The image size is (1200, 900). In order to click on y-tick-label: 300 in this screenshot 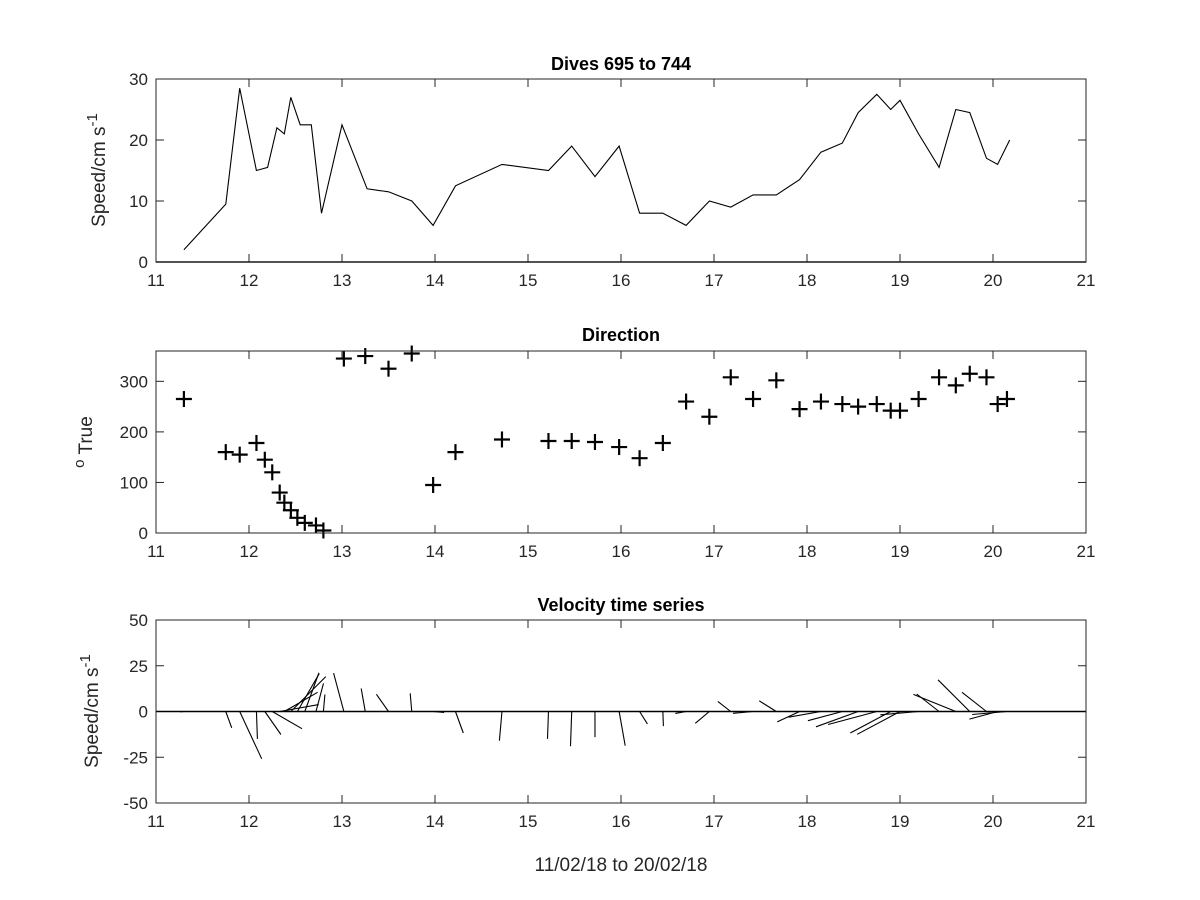, I will do `click(134, 381)`.